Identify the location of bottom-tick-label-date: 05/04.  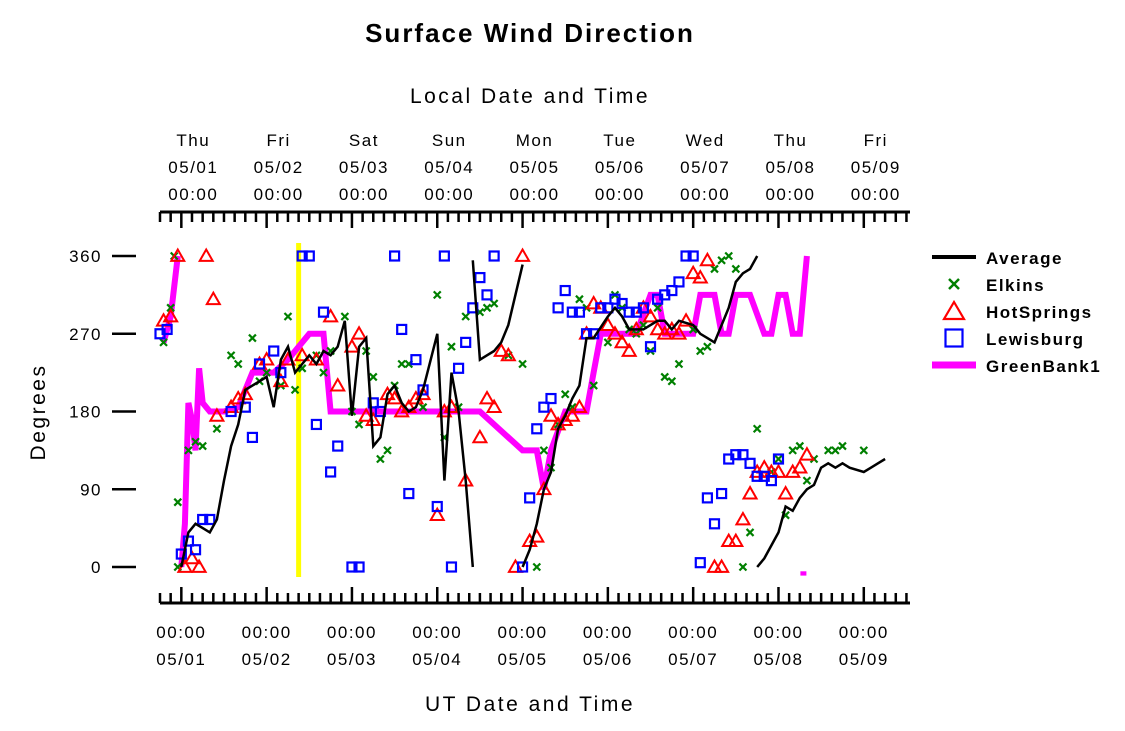
(437, 659).